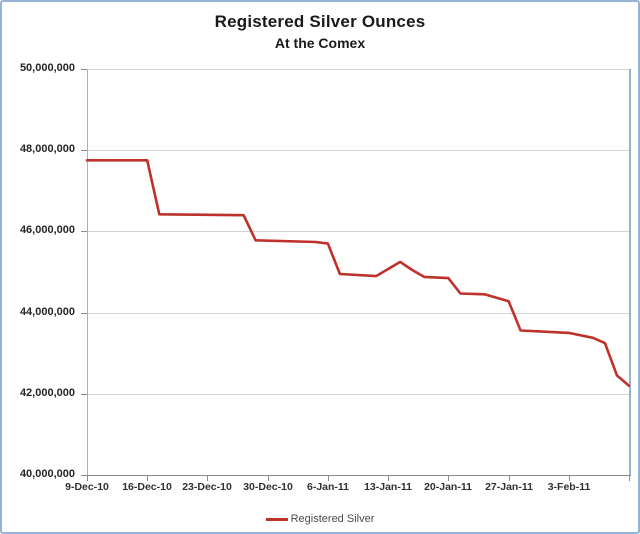 This screenshot has height=534, width=640. Describe the element at coordinates (47, 312) in the screenshot. I see `y-axis-tick-label: 44,000,000` at that location.